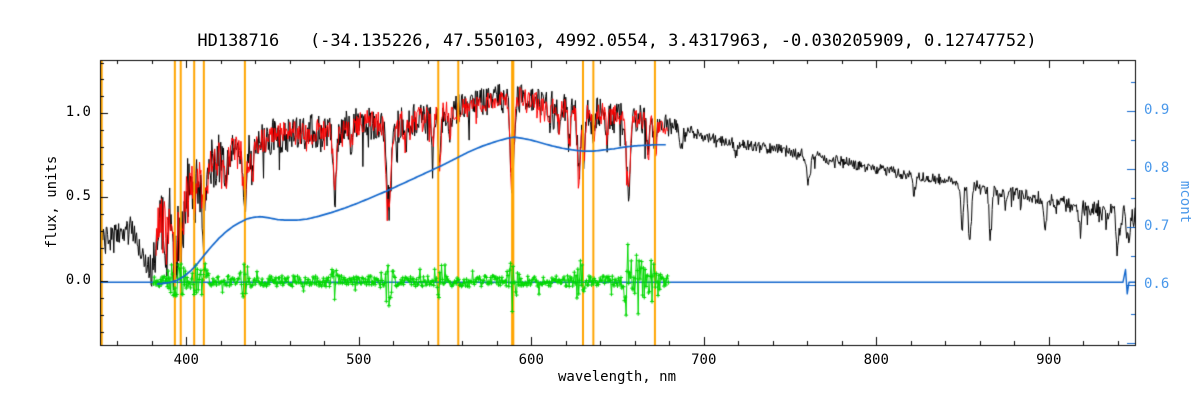  I want to click on x-axis-label: wavelength, nm, so click(617, 377).